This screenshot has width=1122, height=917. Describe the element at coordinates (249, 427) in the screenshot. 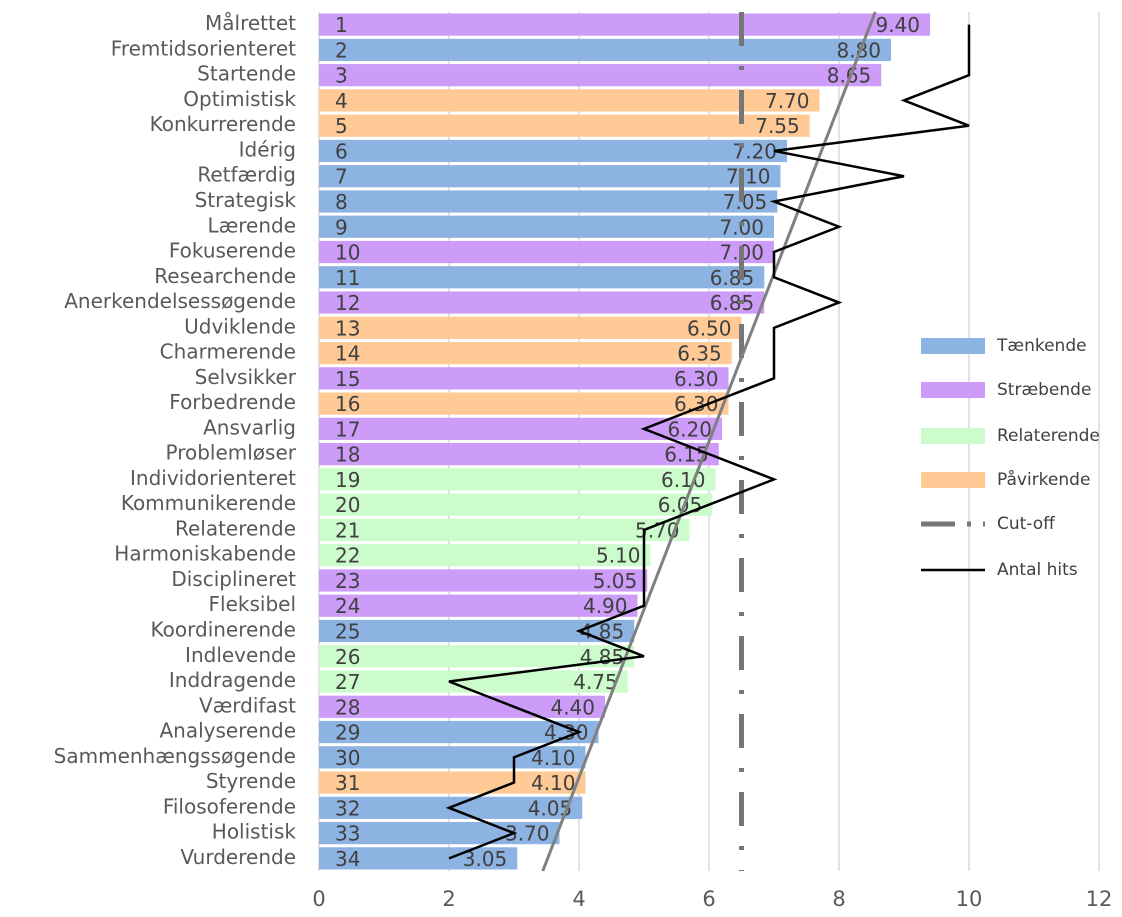

I see `y-tick-label: Ansvarlig` at that location.